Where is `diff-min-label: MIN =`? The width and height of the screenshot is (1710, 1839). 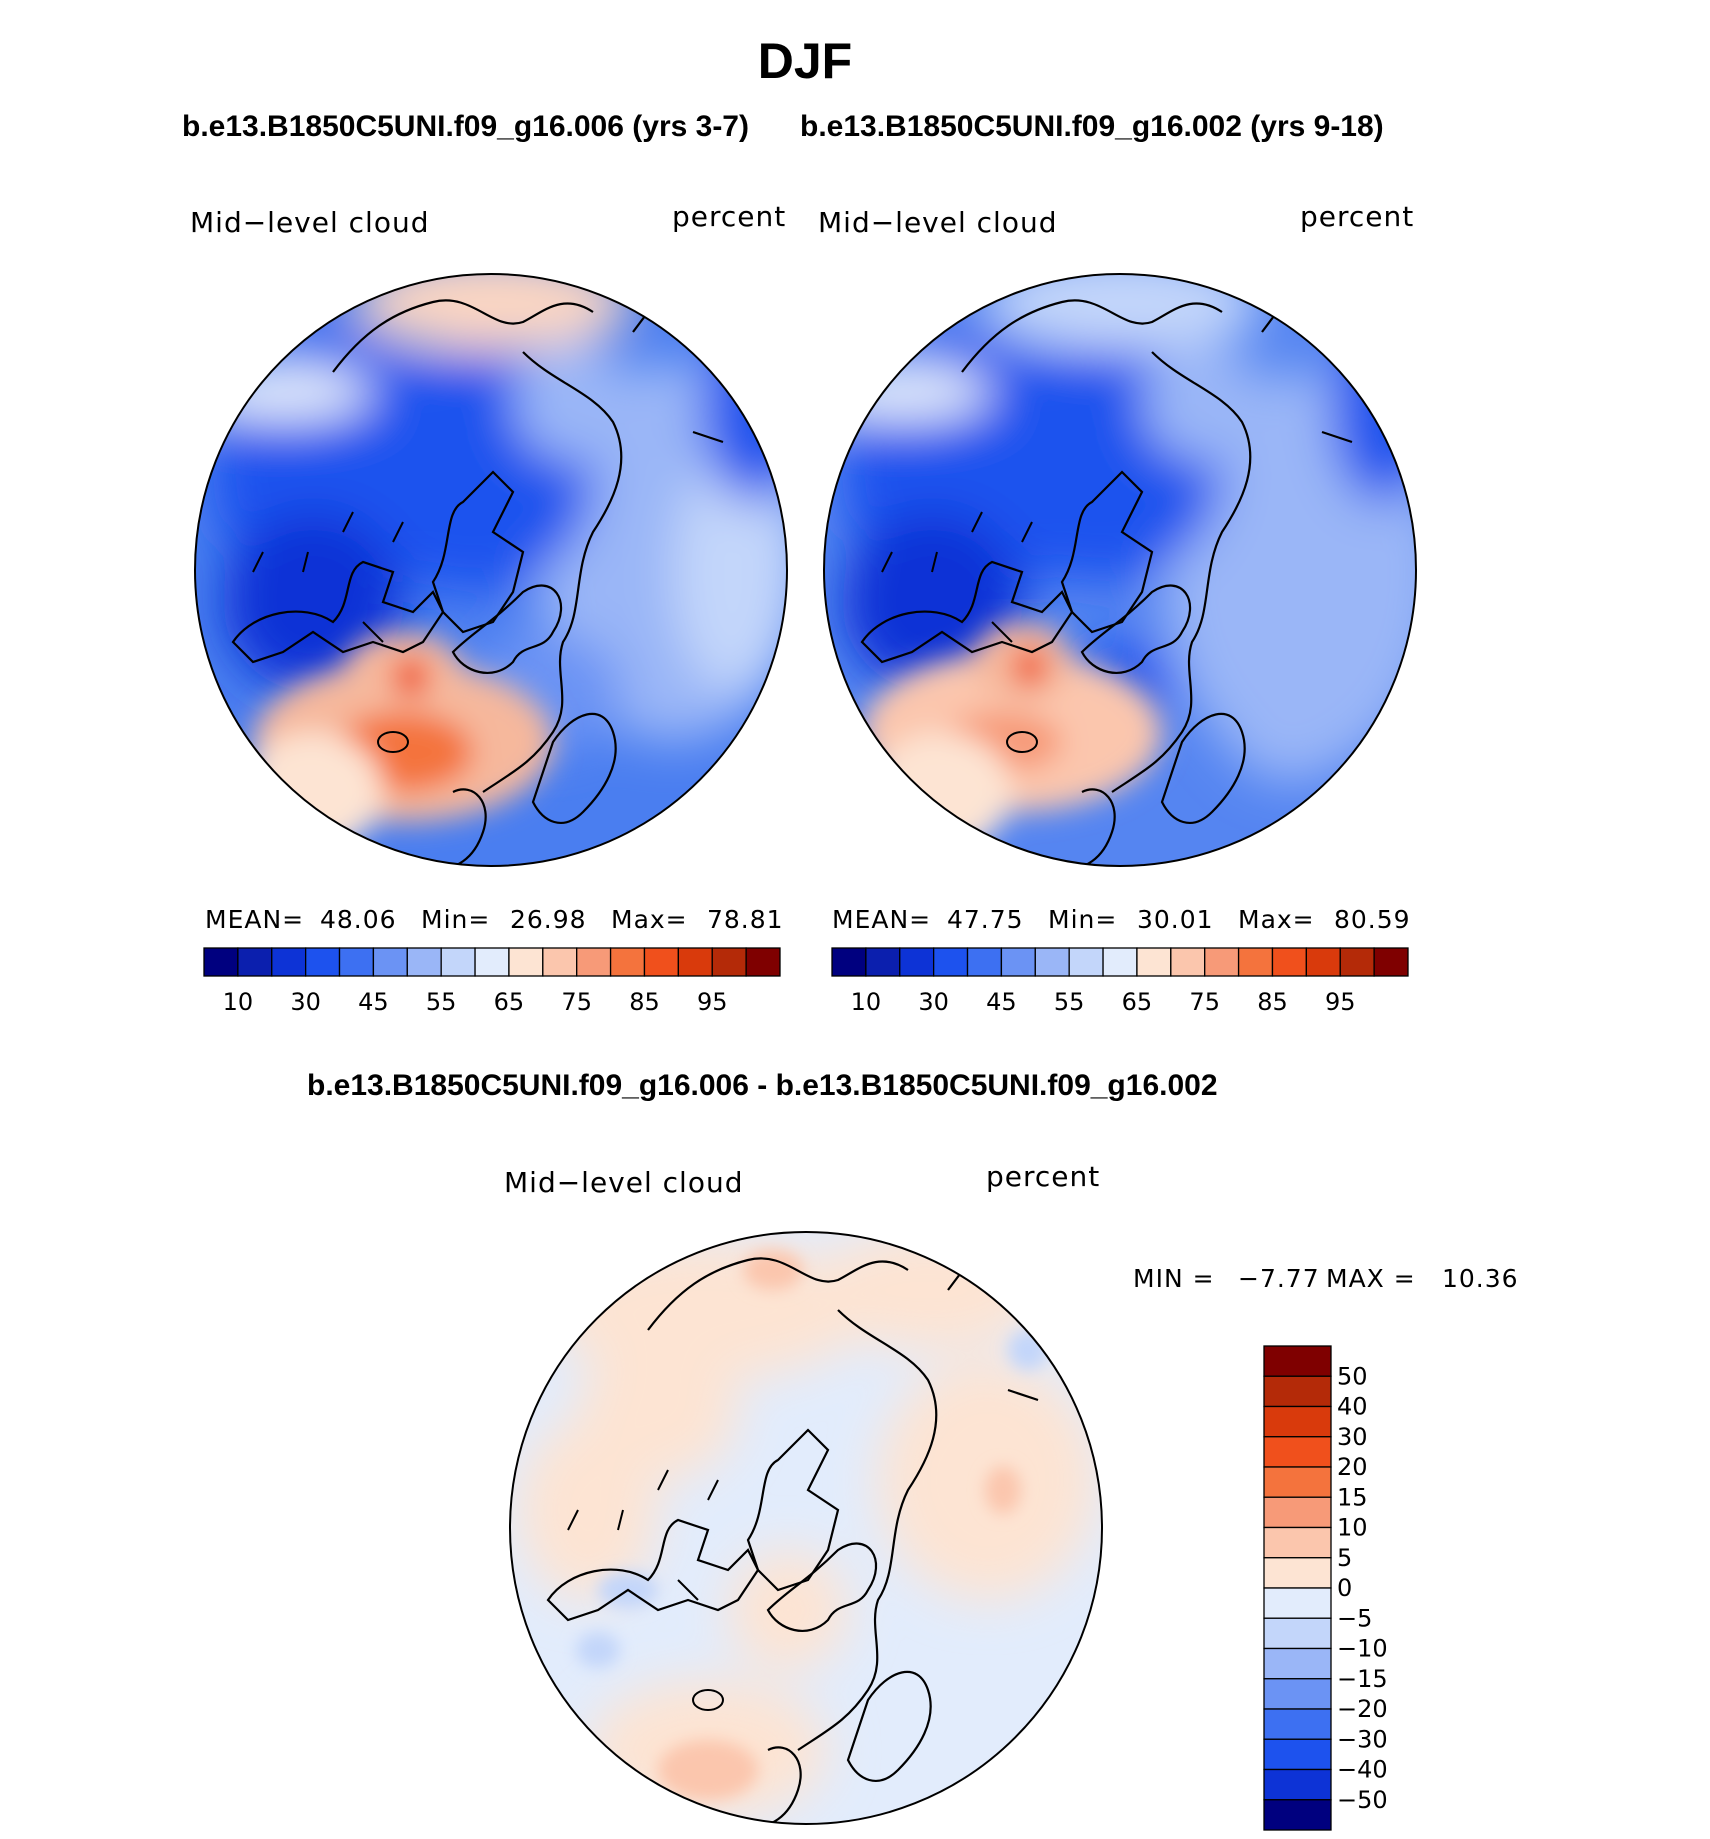
diff-min-label: MIN = is located at coordinates (1174, 1278).